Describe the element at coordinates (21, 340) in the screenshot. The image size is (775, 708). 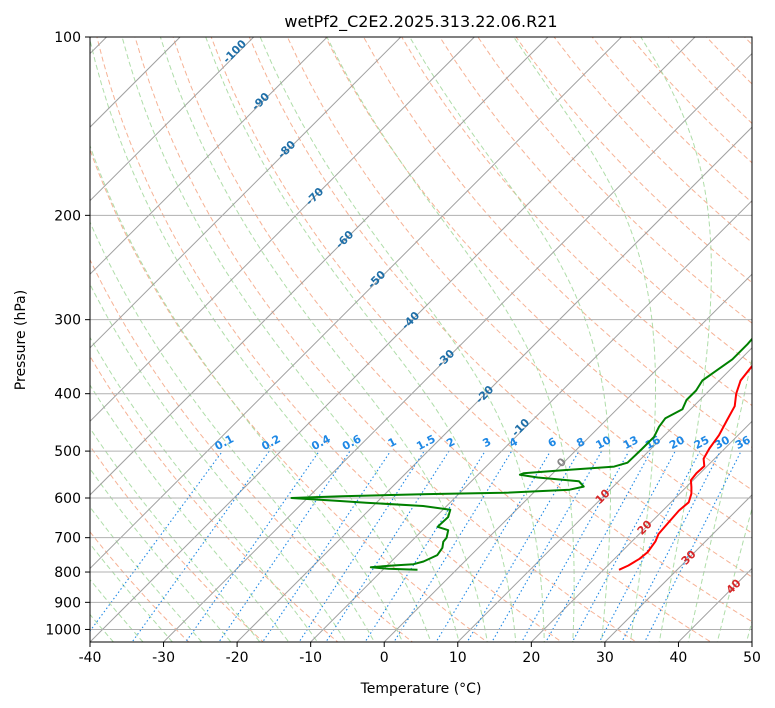
I see `y-axis-label: Pressure (hPa)` at that location.